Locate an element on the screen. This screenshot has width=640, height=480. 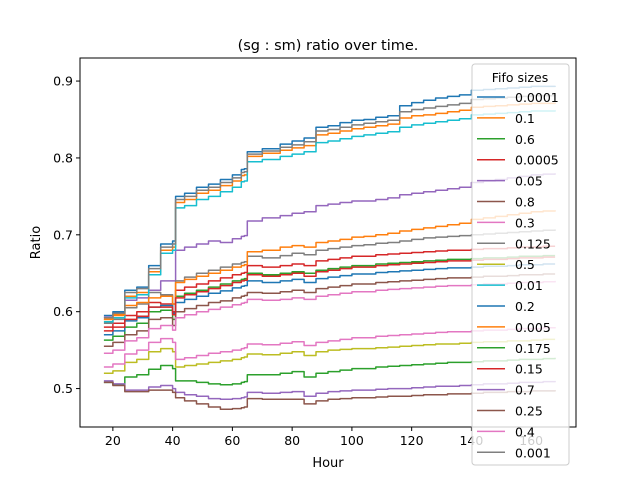
x-tick-label-4: 100 is located at coordinates (352, 440).